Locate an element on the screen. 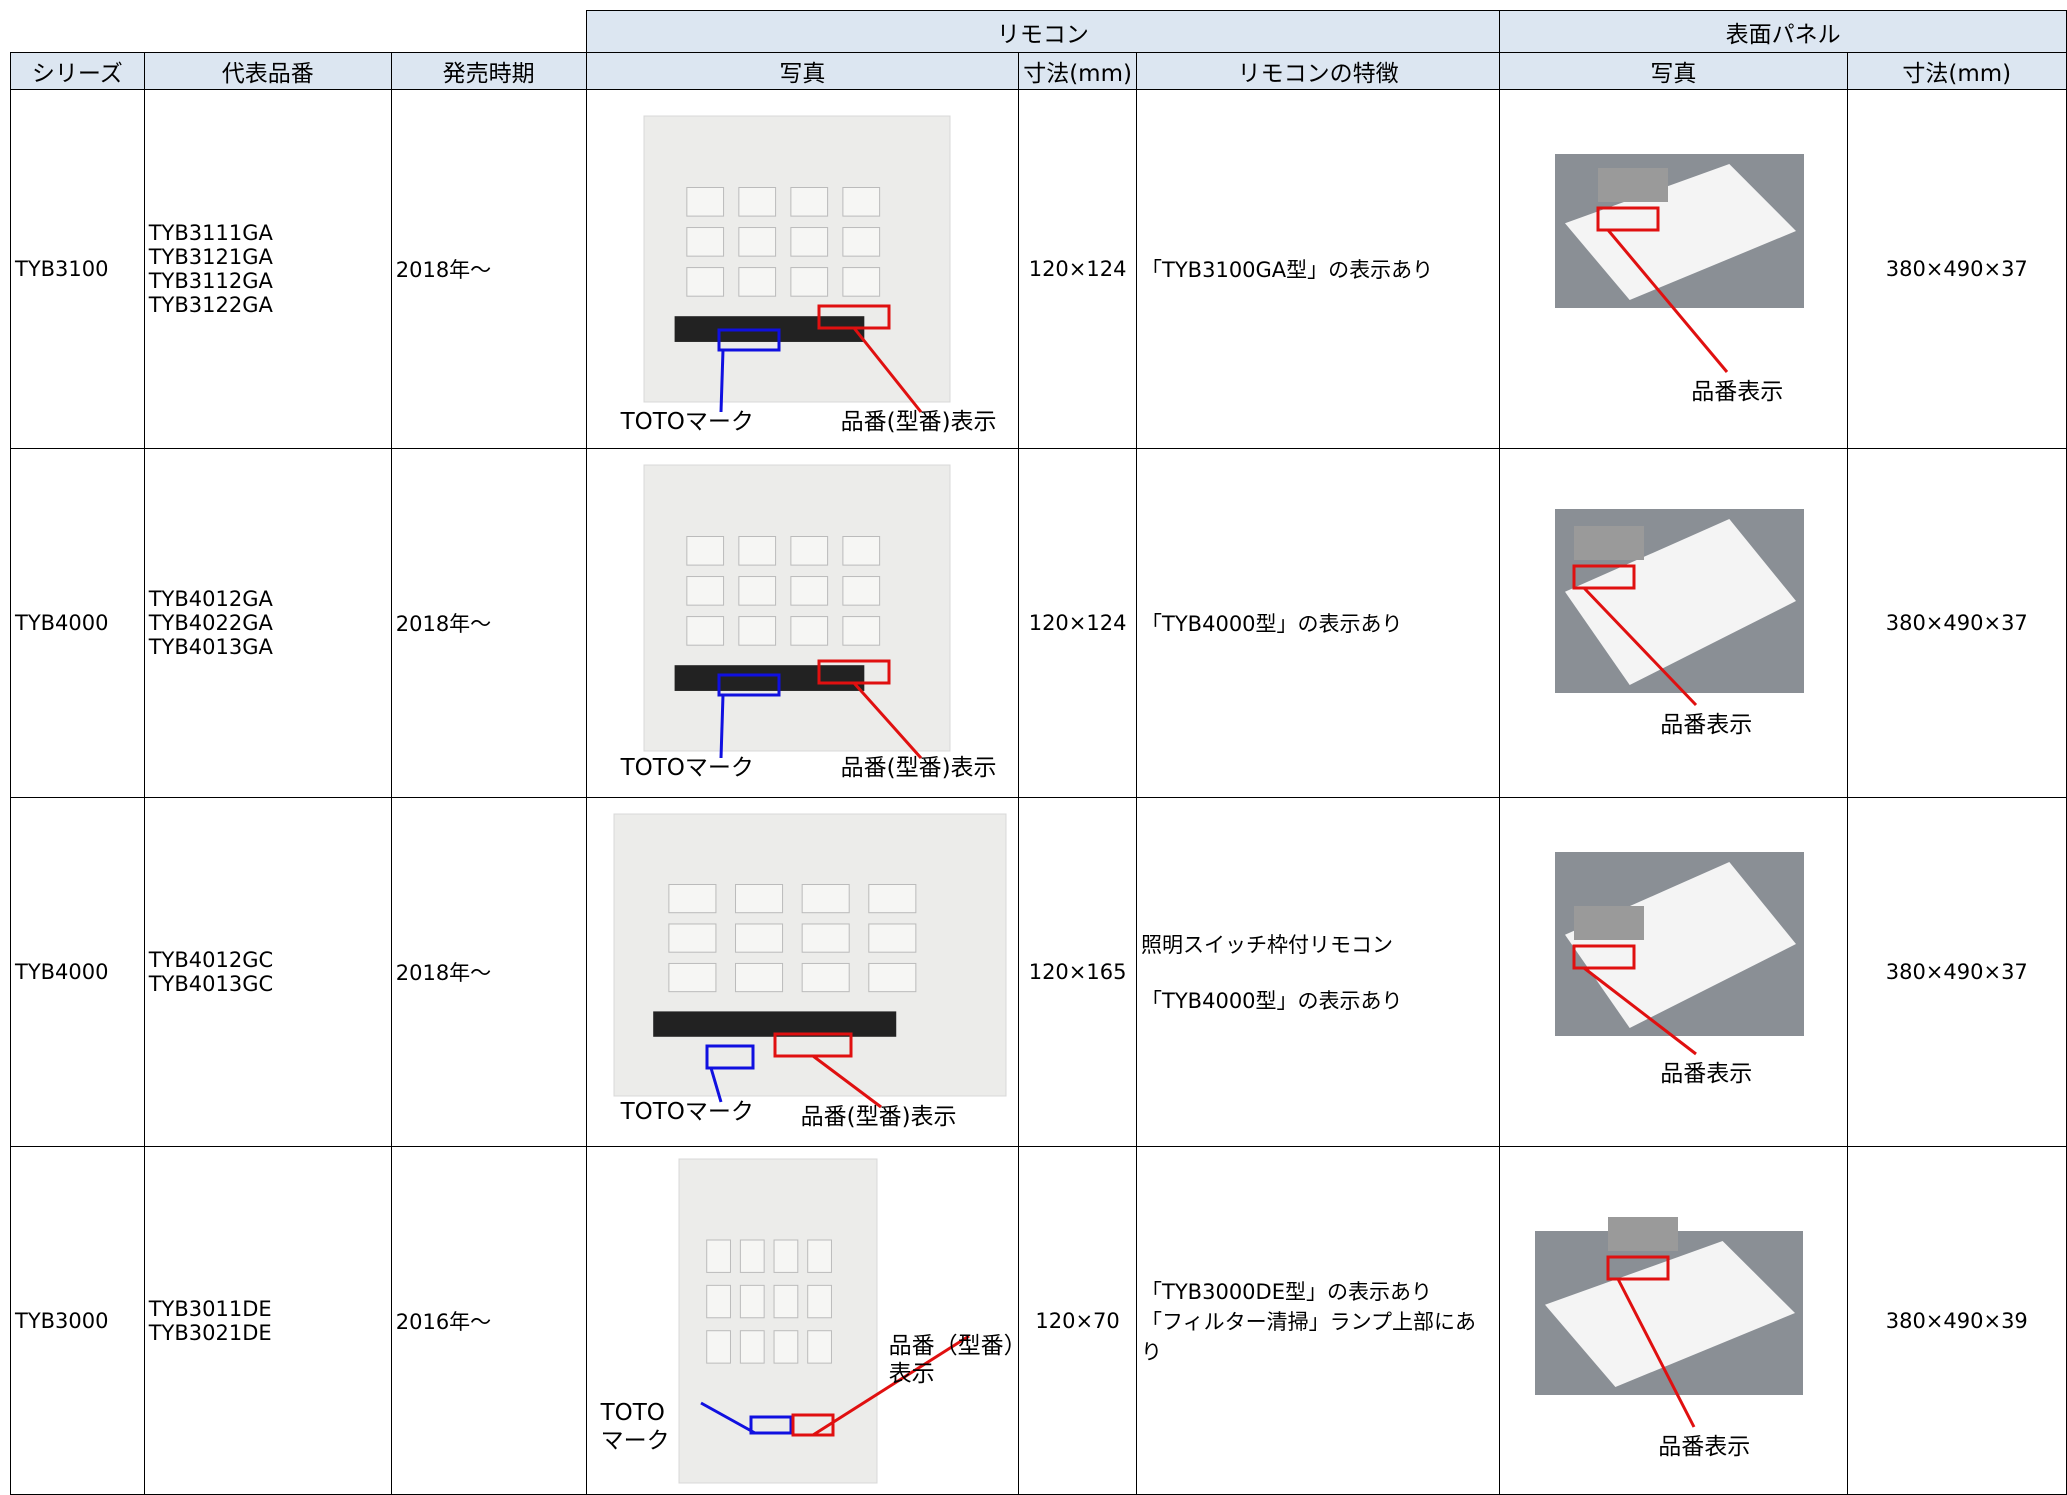  model-display-label: 品番（型番） 表示 is located at coordinates (953, 1360).